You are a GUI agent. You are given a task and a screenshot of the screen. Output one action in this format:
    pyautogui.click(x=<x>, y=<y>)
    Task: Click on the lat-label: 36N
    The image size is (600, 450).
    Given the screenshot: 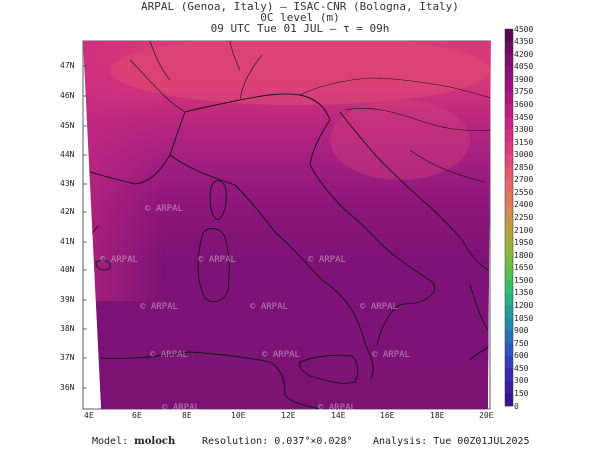 What is the action you would take?
    pyautogui.click(x=67, y=387)
    